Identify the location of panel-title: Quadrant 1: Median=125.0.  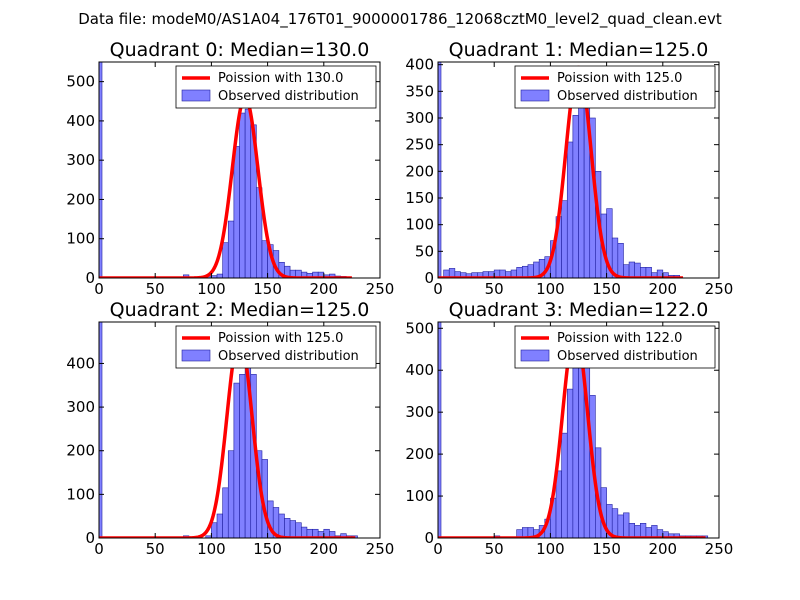
(579, 50).